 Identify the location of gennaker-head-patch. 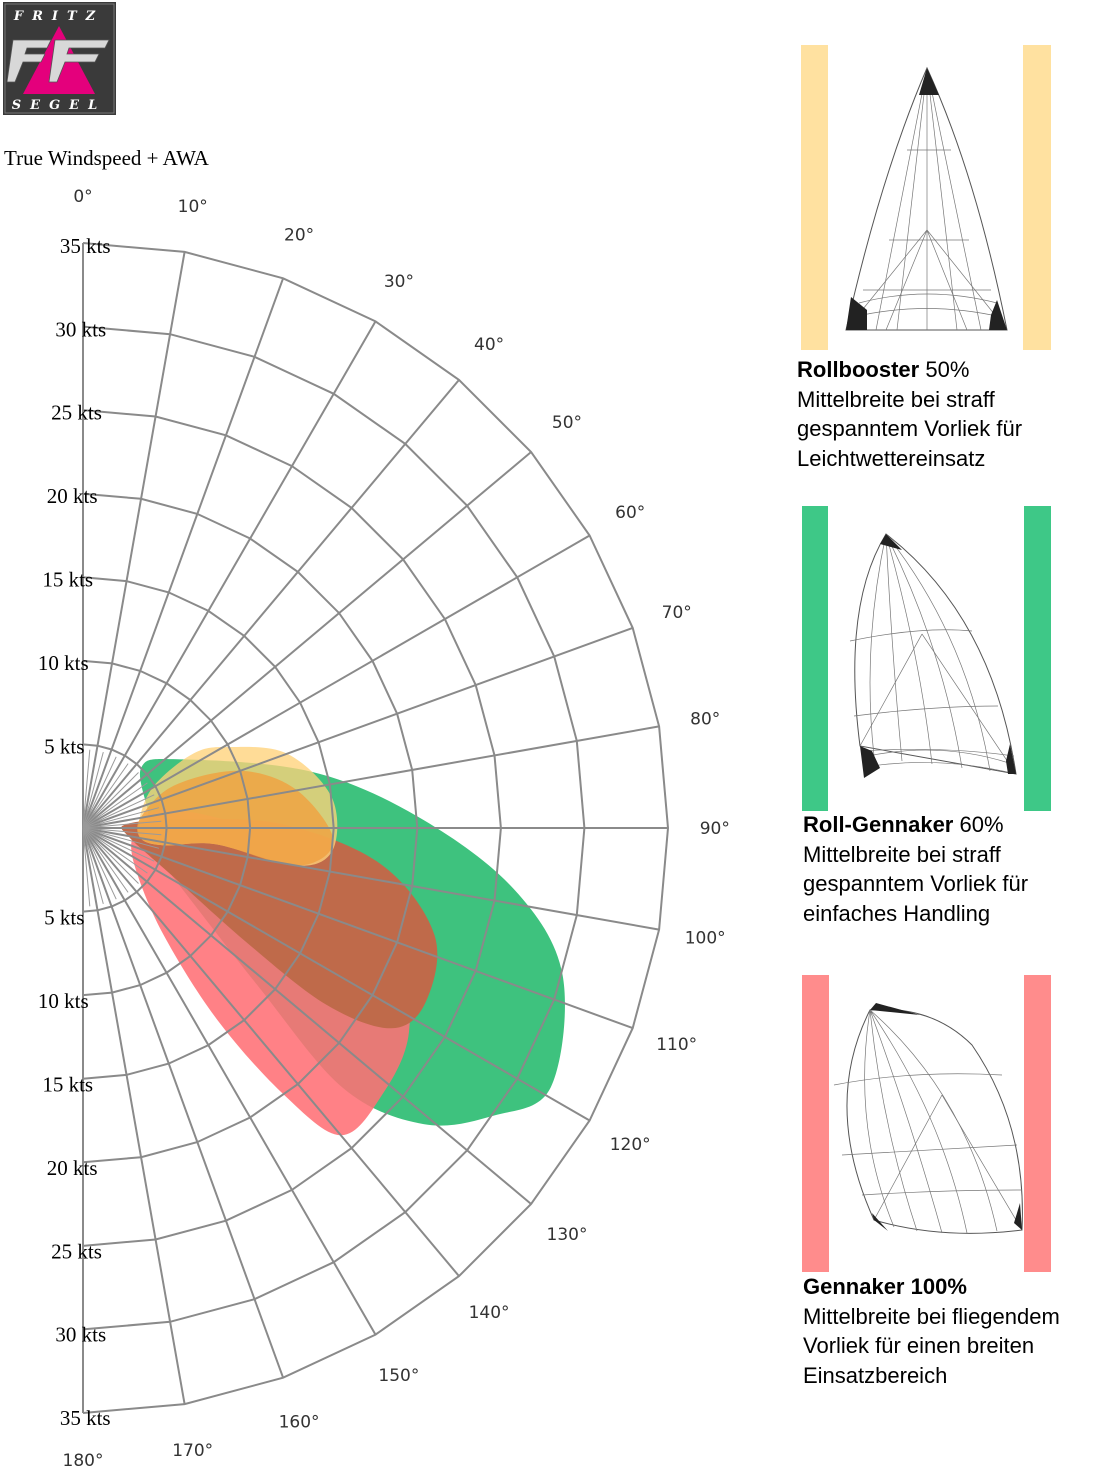
(895, 1009).